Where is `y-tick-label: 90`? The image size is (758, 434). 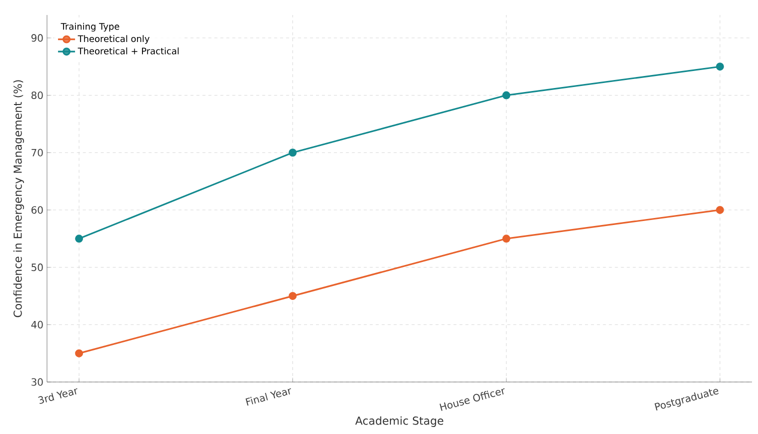
y-tick-label: 90 is located at coordinates (37, 38).